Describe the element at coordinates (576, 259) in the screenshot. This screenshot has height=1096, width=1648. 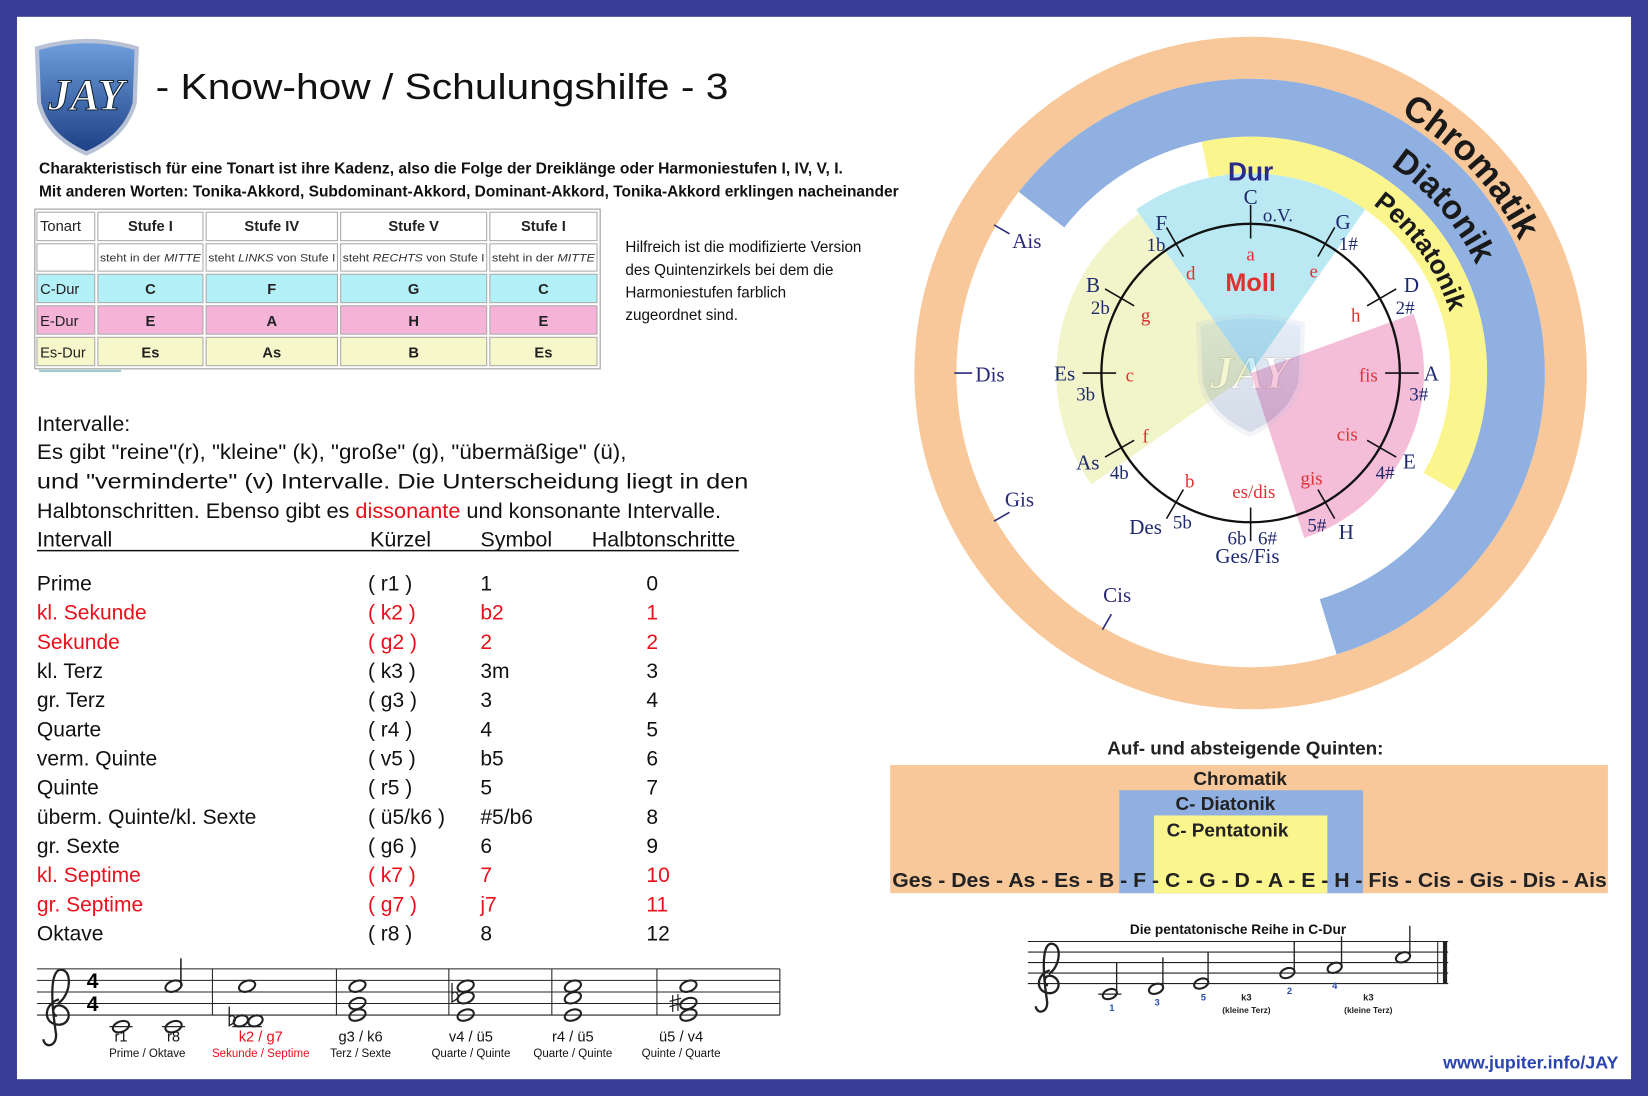
I see `table-note-part: MITTE` at that location.